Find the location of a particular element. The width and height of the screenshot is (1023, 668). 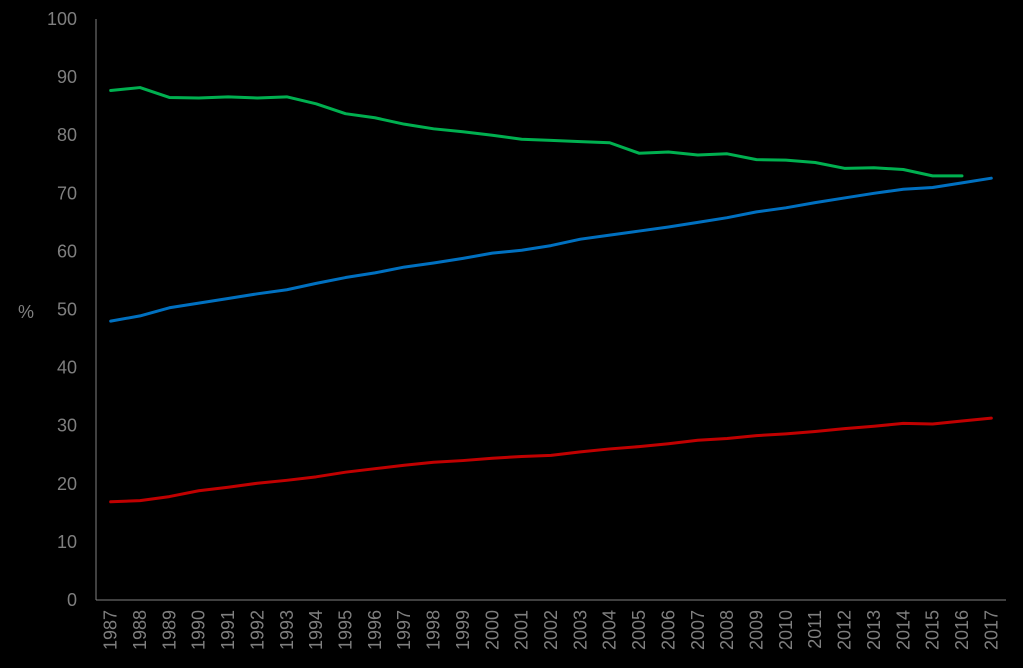

x-tick-label: 2010 is located at coordinates (786, 630).